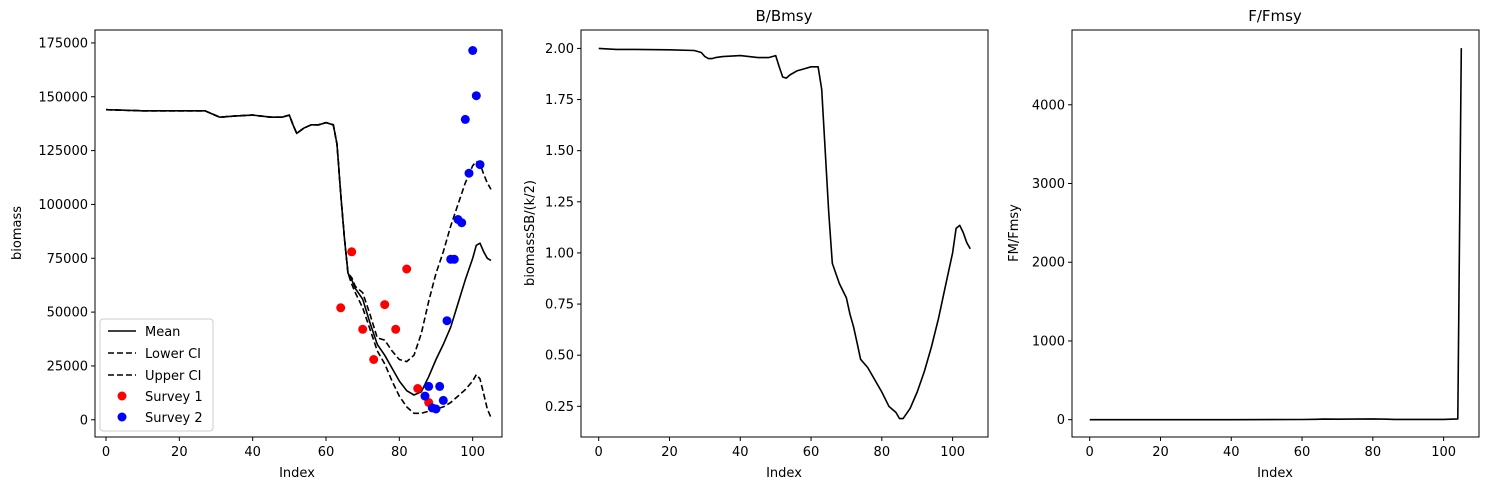 This screenshot has width=1489, height=490. What do you see at coordinates (1275, 16) in the screenshot?
I see `chart-title: F/Fmsy` at bounding box center [1275, 16].